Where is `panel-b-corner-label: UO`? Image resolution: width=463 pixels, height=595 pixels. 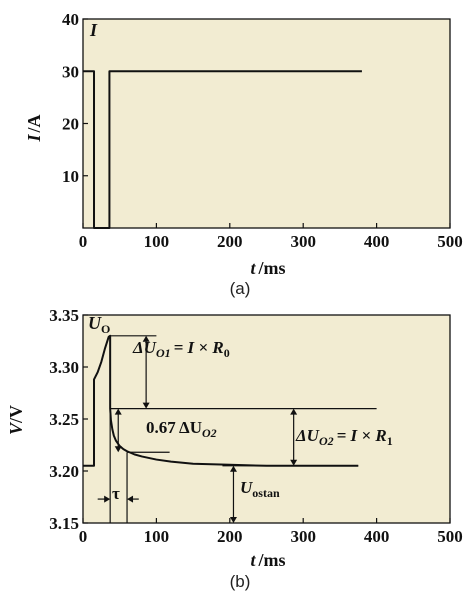 panel-b-corner-label: UO is located at coordinates (99, 324).